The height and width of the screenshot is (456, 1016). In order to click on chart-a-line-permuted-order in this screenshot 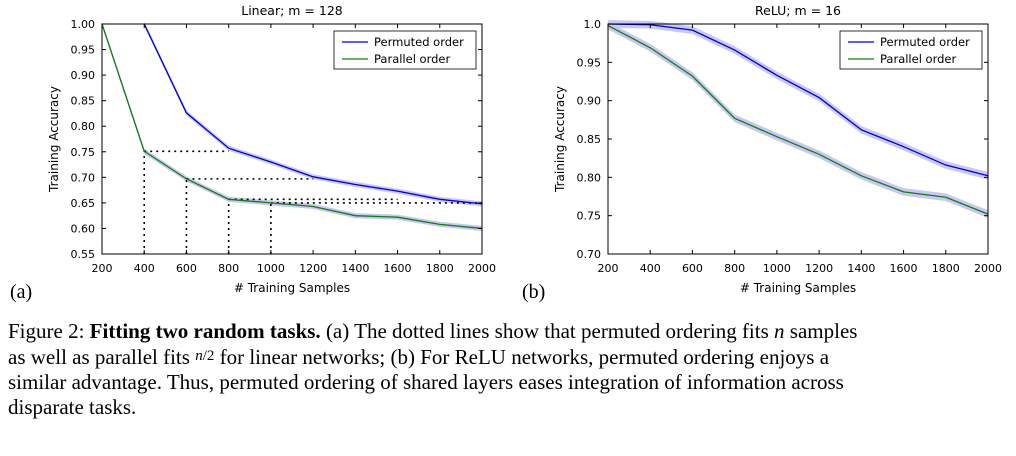, I will do `click(313, 114)`.